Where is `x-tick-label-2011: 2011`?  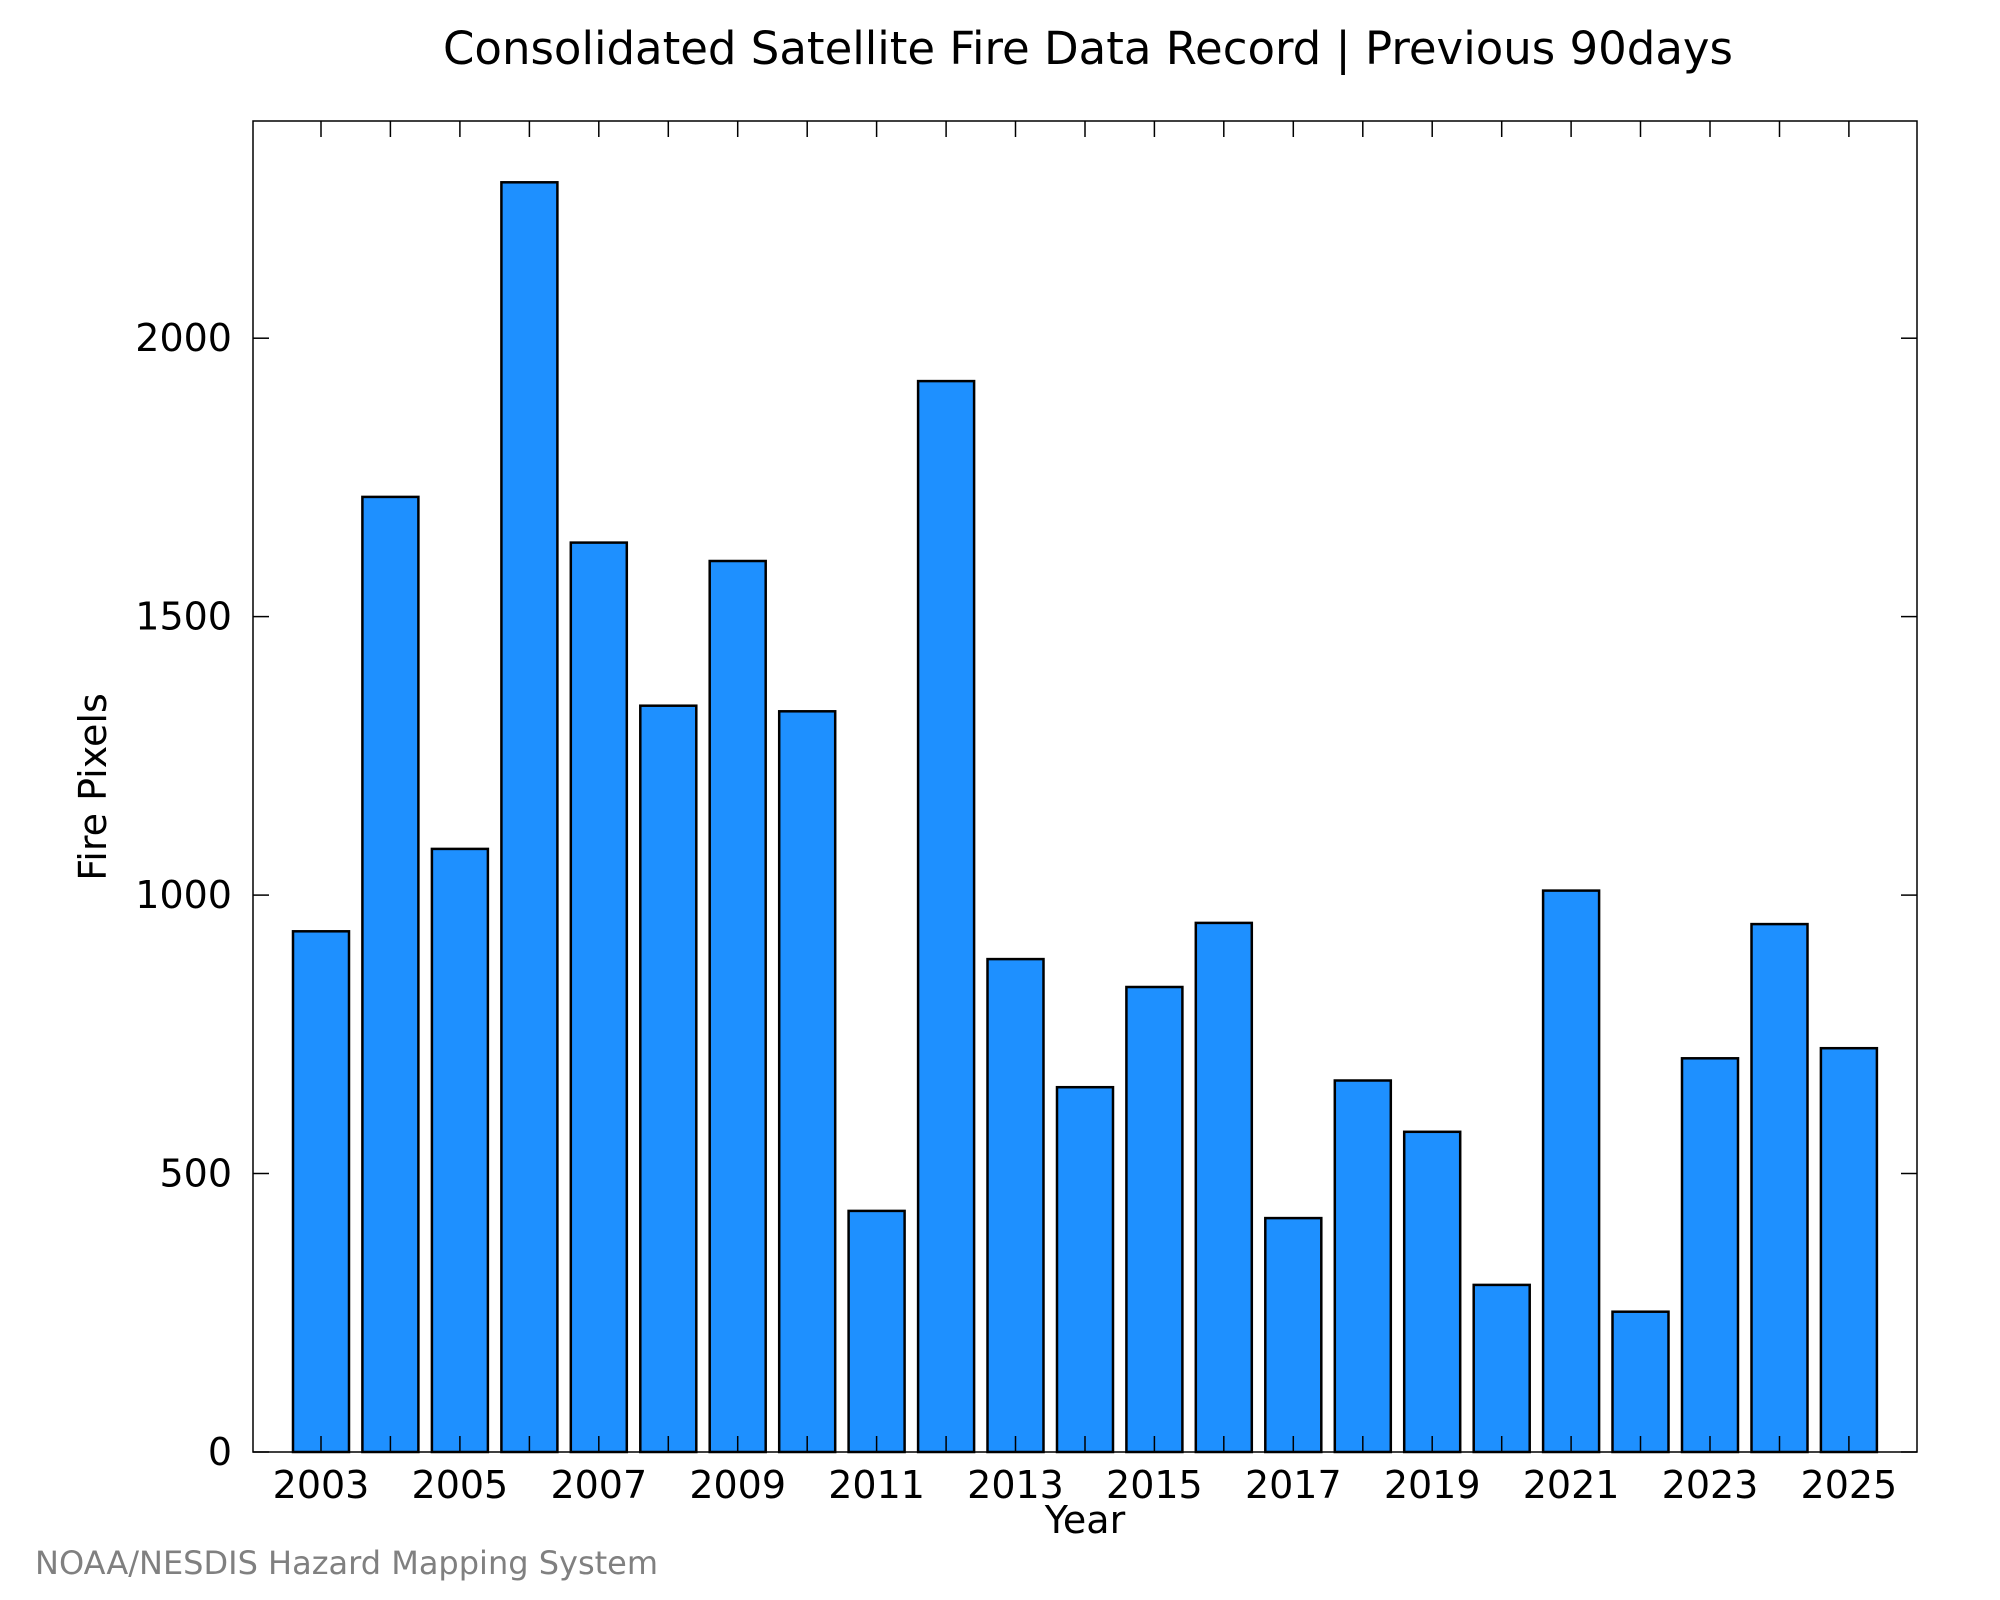
x-tick-label-2011: 2011 is located at coordinates (876, 1485).